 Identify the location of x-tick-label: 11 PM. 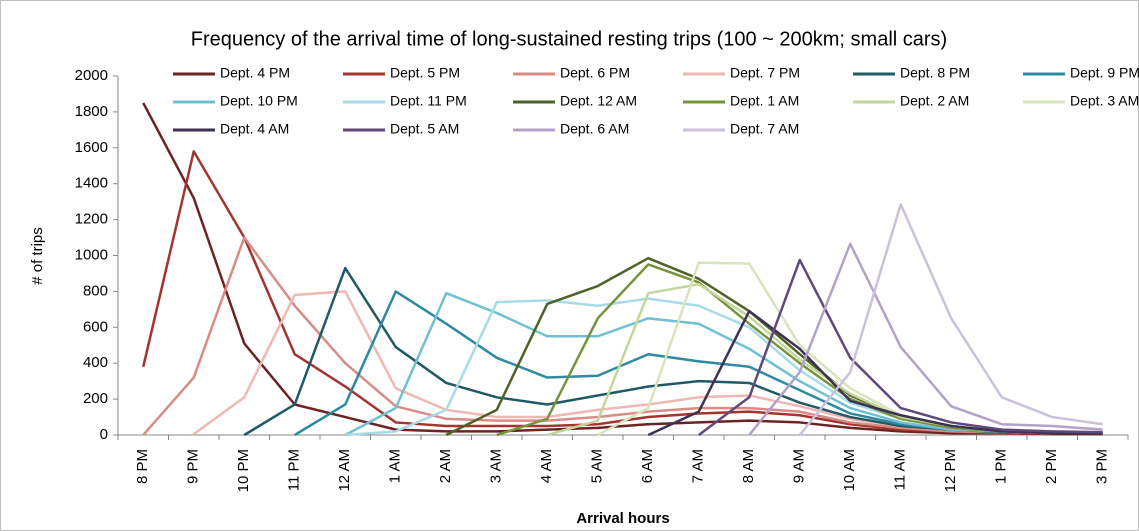
(294, 470).